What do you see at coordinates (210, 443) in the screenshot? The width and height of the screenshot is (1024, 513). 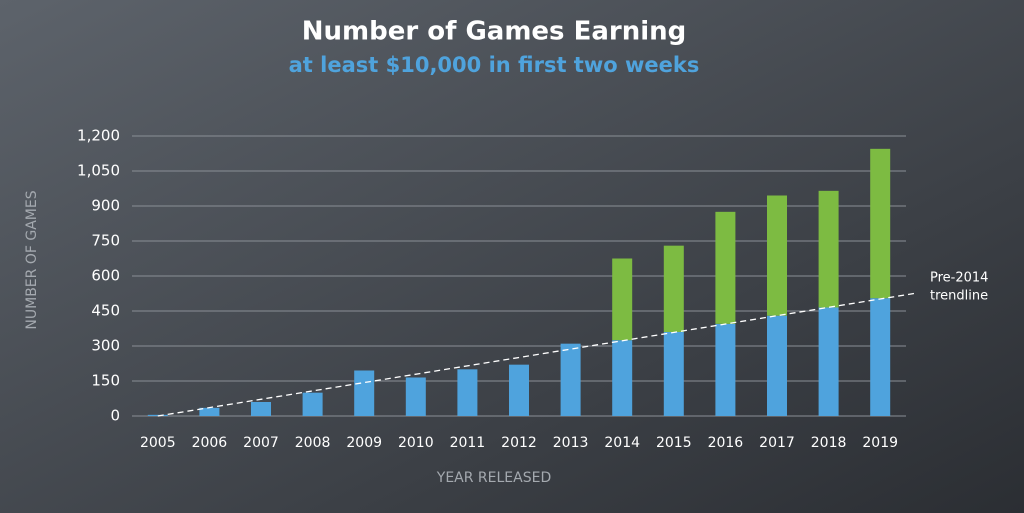 I see `x-tick-label: 2006` at bounding box center [210, 443].